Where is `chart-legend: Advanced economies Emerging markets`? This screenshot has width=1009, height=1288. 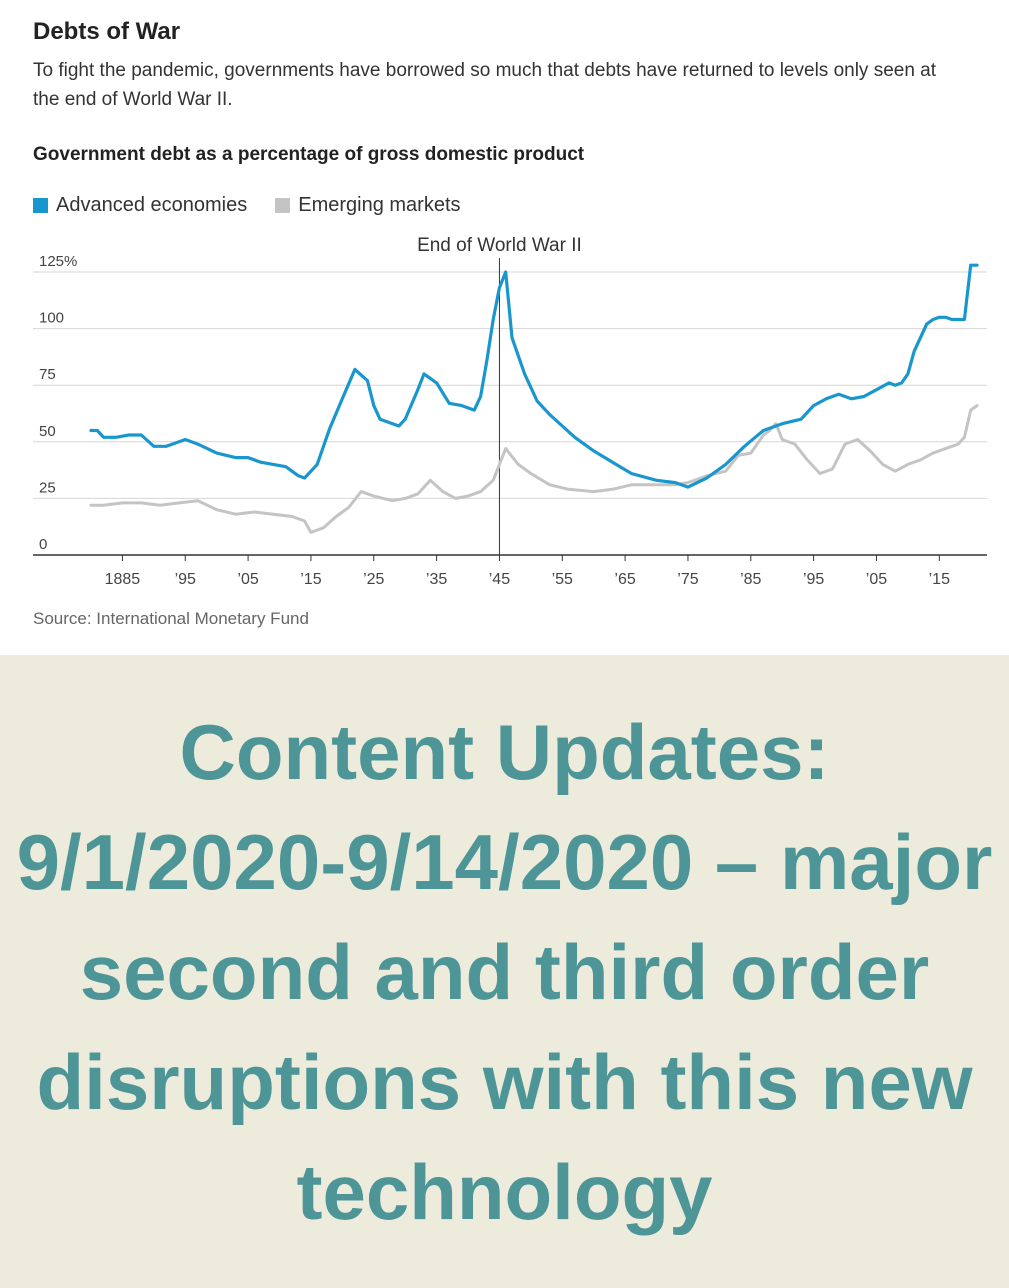 chart-legend: Advanced economies Emerging markets is located at coordinates (261, 205).